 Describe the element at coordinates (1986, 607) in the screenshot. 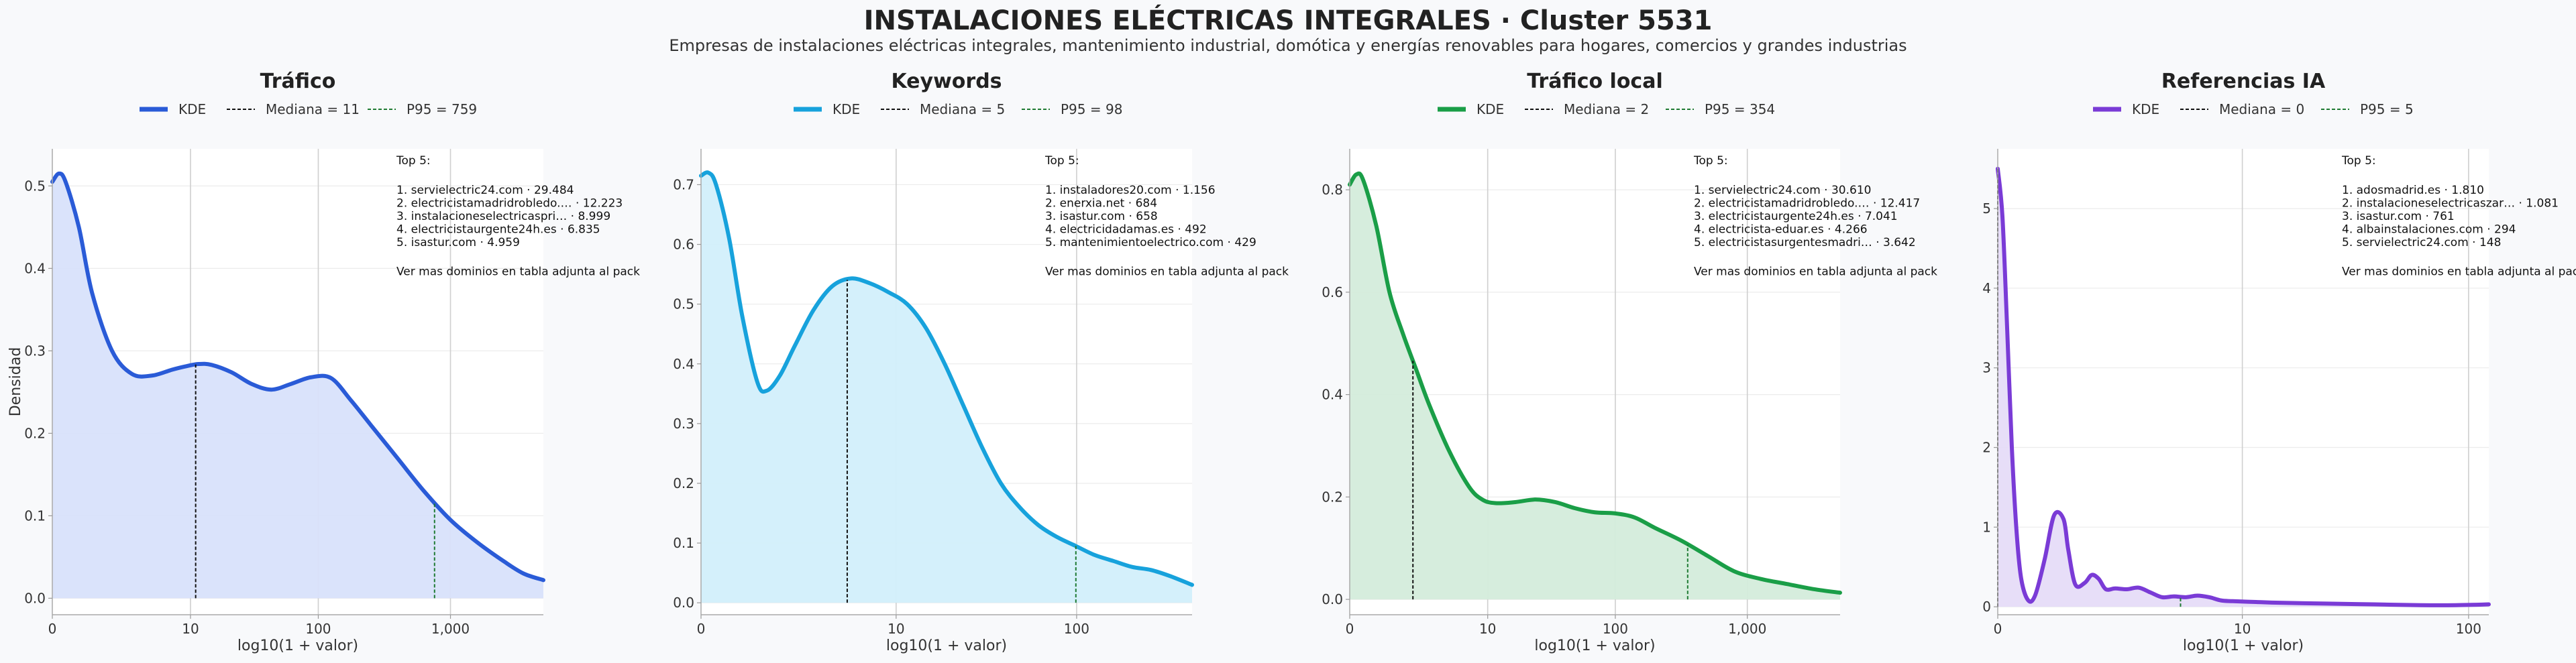

I see `y-tick-label: 0` at that location.